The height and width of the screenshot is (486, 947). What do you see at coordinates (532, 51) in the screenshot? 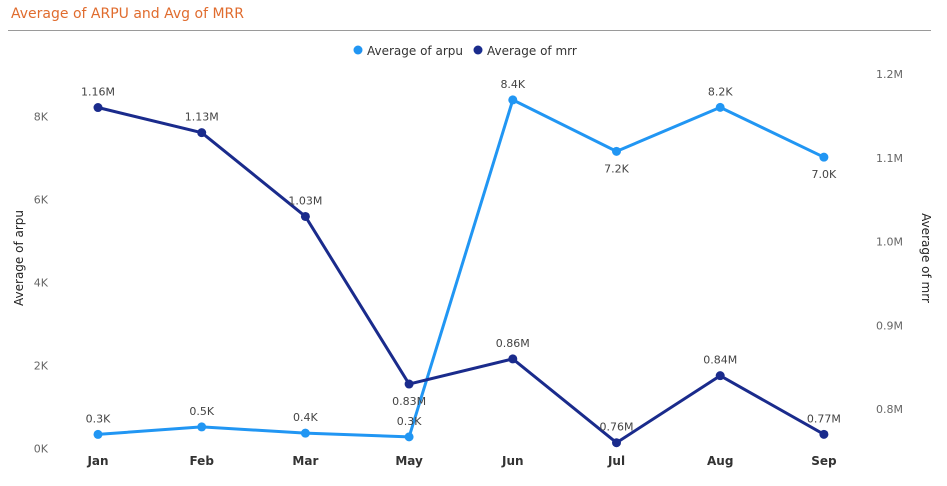
I see `legend-label-1: Average of mrr` at bounding box center [532, 51].